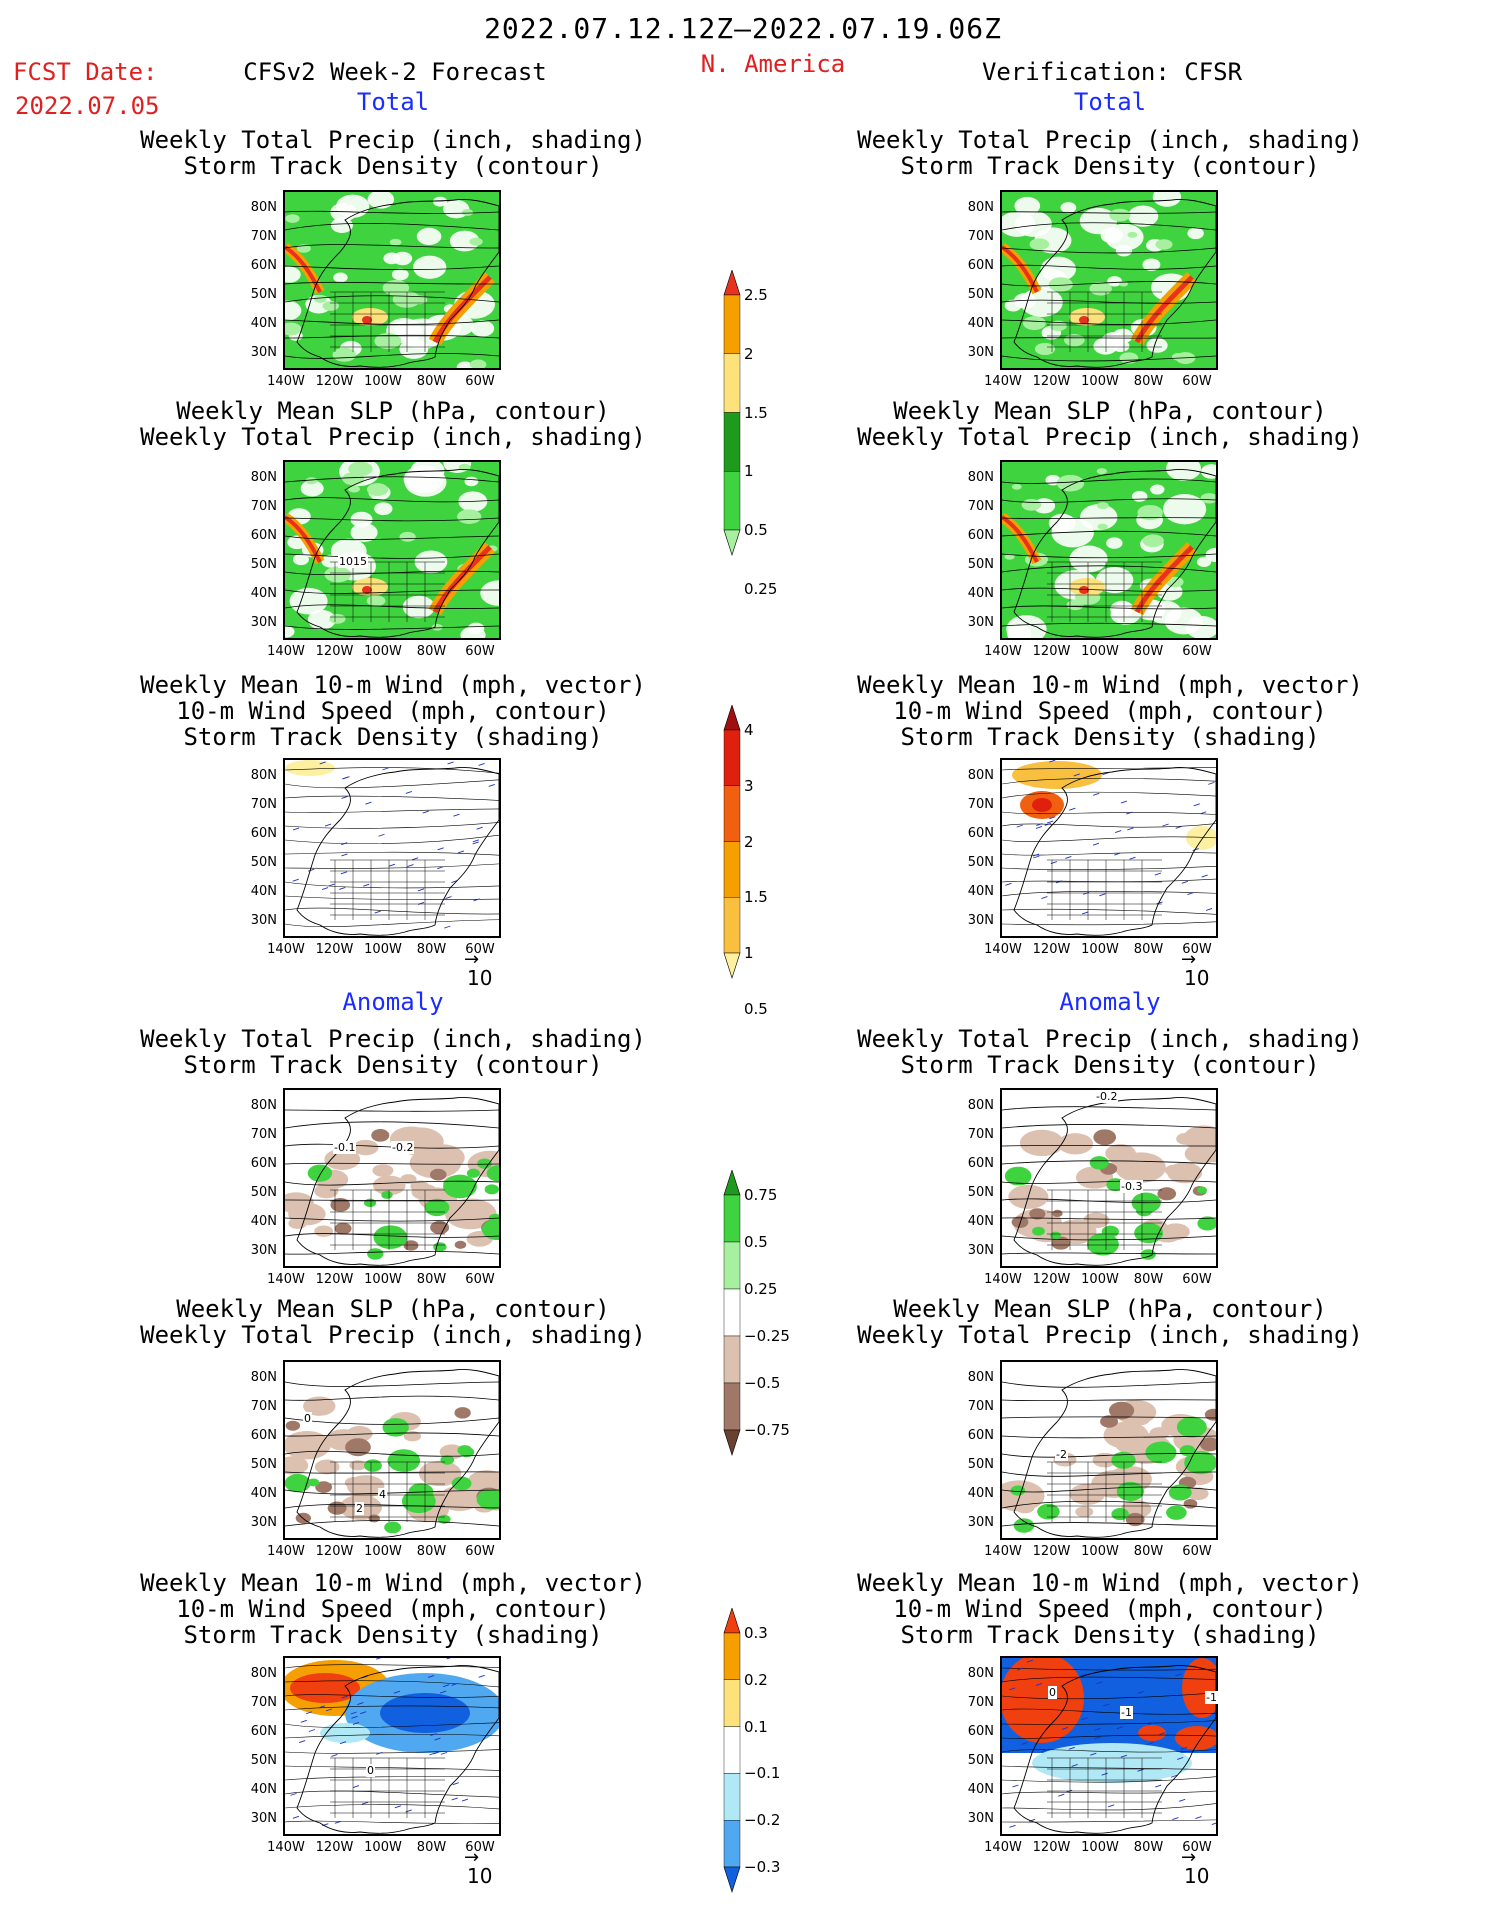  Describe the element at coordinates (761, 588) in the screenshot. I see `cb-label-precip_total-5: 0.25` at that location.